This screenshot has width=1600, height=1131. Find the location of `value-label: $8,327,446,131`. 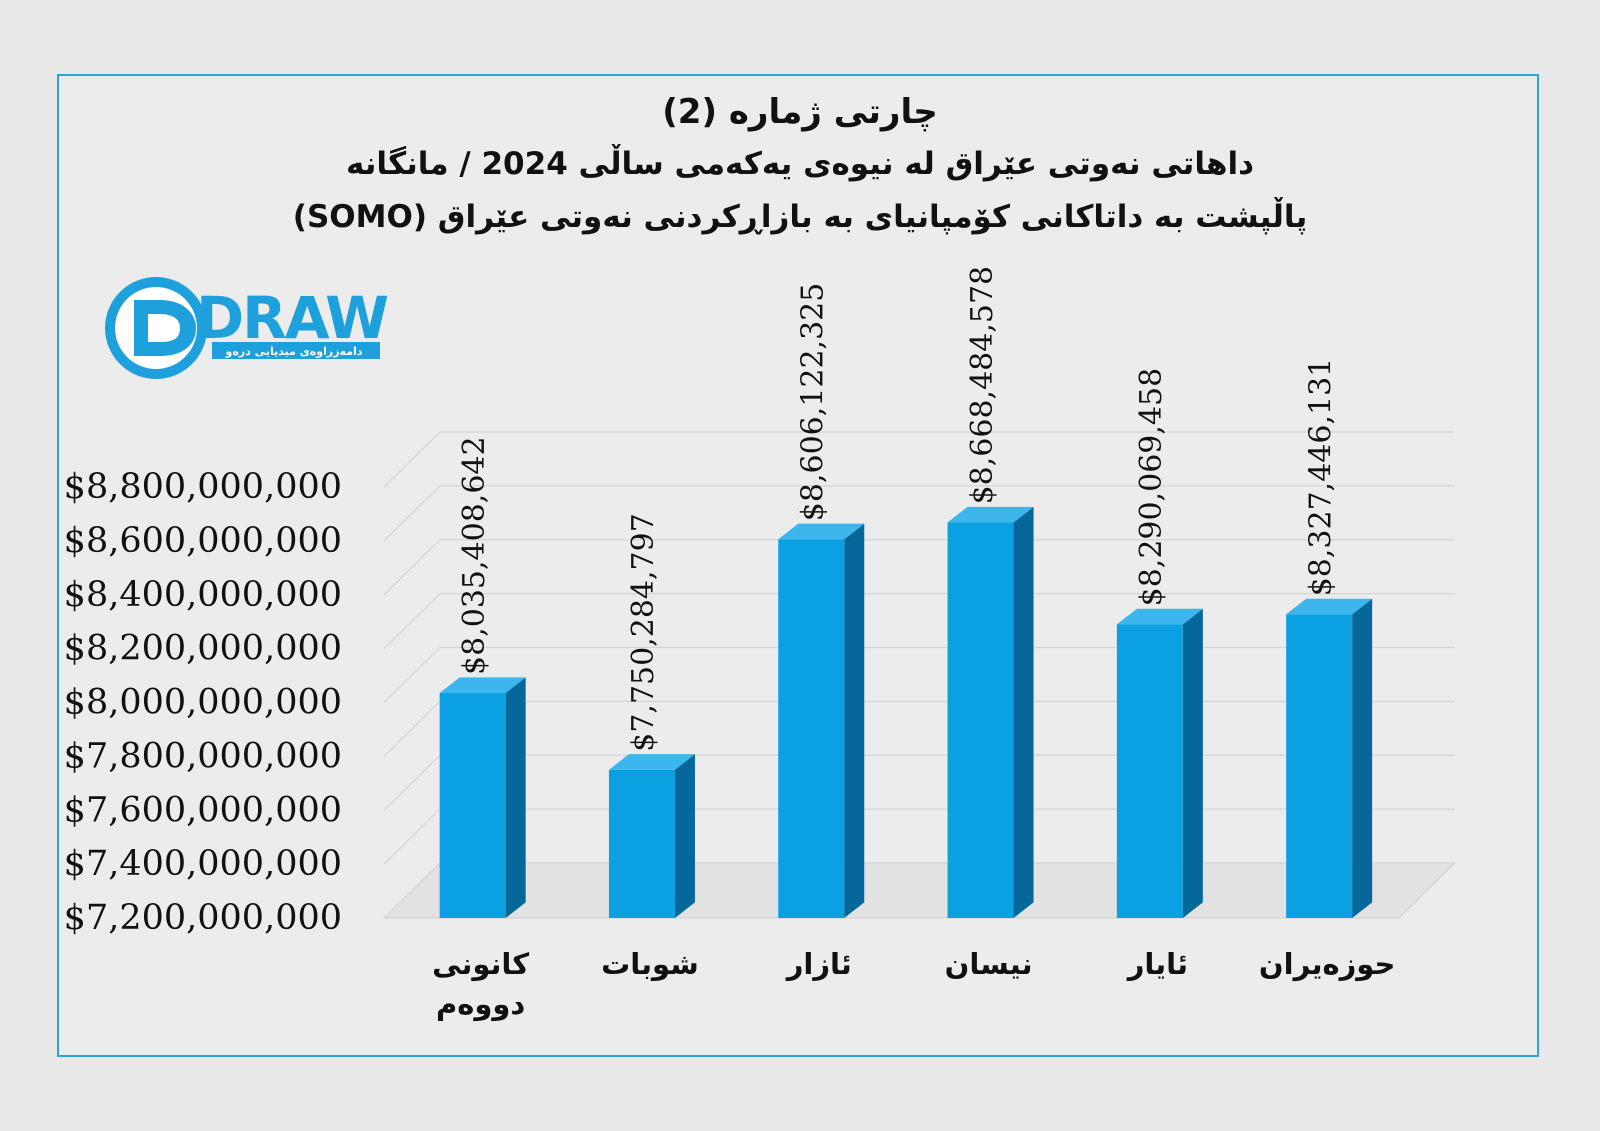

value-label: $8,327,446,131 is located at coordinates (1320, 477).